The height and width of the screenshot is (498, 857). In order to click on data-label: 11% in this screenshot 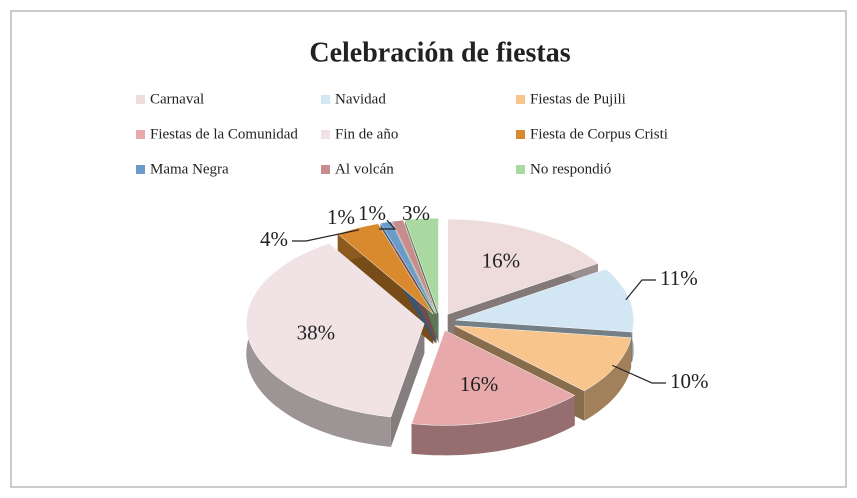, I will do `click(679, 278)`.